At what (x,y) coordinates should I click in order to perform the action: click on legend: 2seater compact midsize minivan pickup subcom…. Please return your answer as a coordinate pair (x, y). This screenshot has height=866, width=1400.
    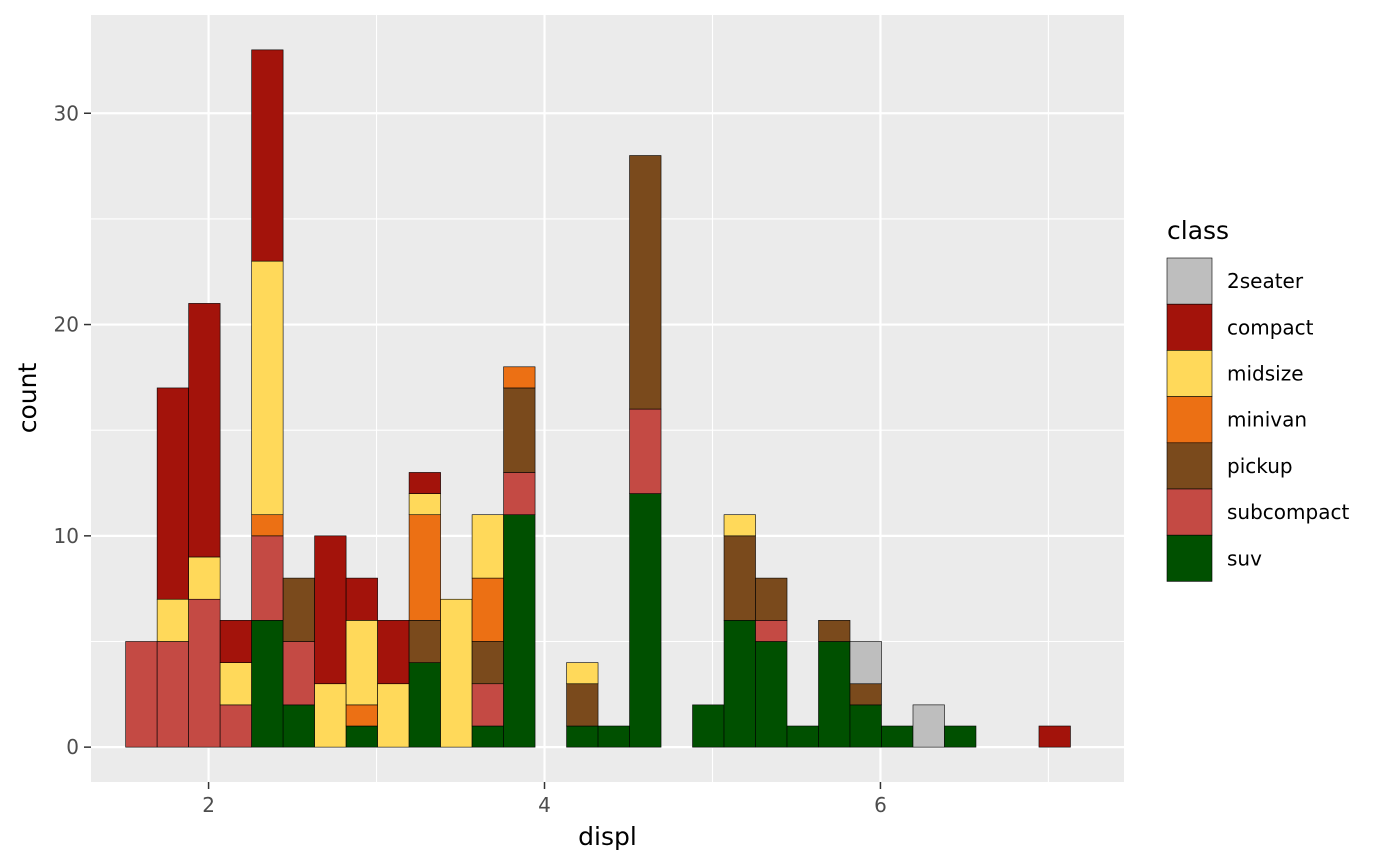
    Looking at the image, I should click on (1257, 419).